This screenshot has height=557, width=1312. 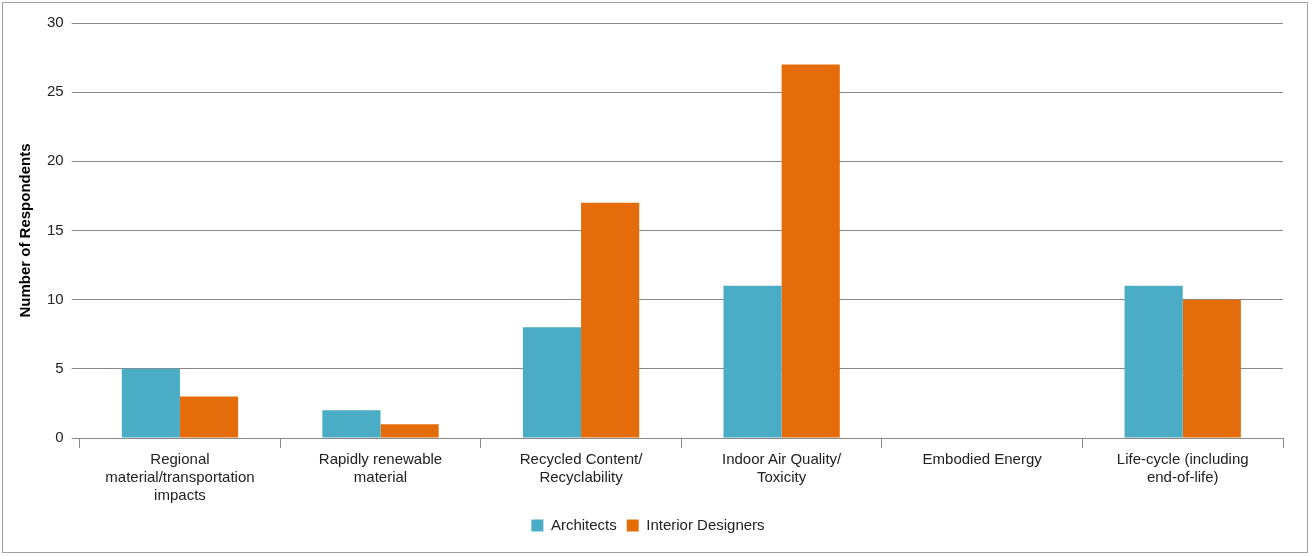 What do you see at coordinates (782, 468) in the screenshot?
I see `x-tick-label: Indoor Air Quality/ Toxicity` at bounding box center [782, 468].